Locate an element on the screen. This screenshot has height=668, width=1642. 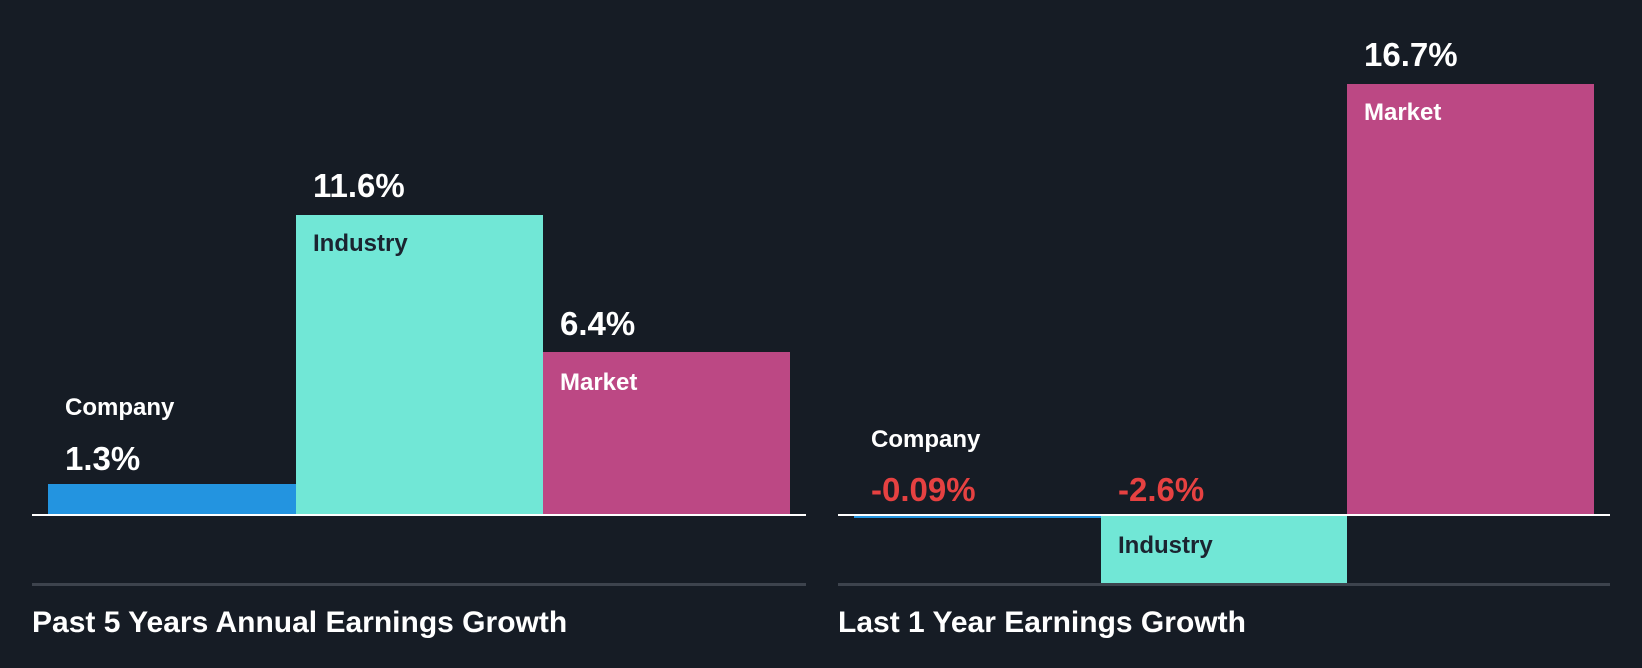
chart-title: Last 1 Year Earnings Growth is located at coordinates (1042, 622).